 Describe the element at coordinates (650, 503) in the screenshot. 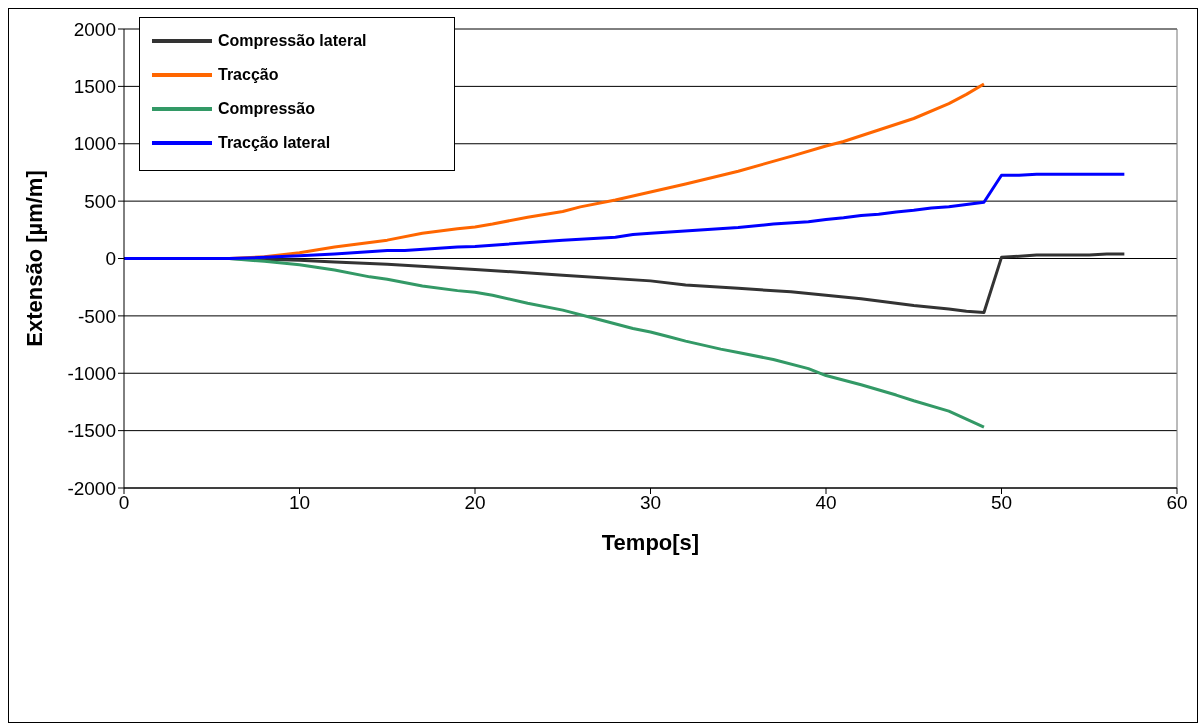

I see `x-tick-label: 30` at that location.